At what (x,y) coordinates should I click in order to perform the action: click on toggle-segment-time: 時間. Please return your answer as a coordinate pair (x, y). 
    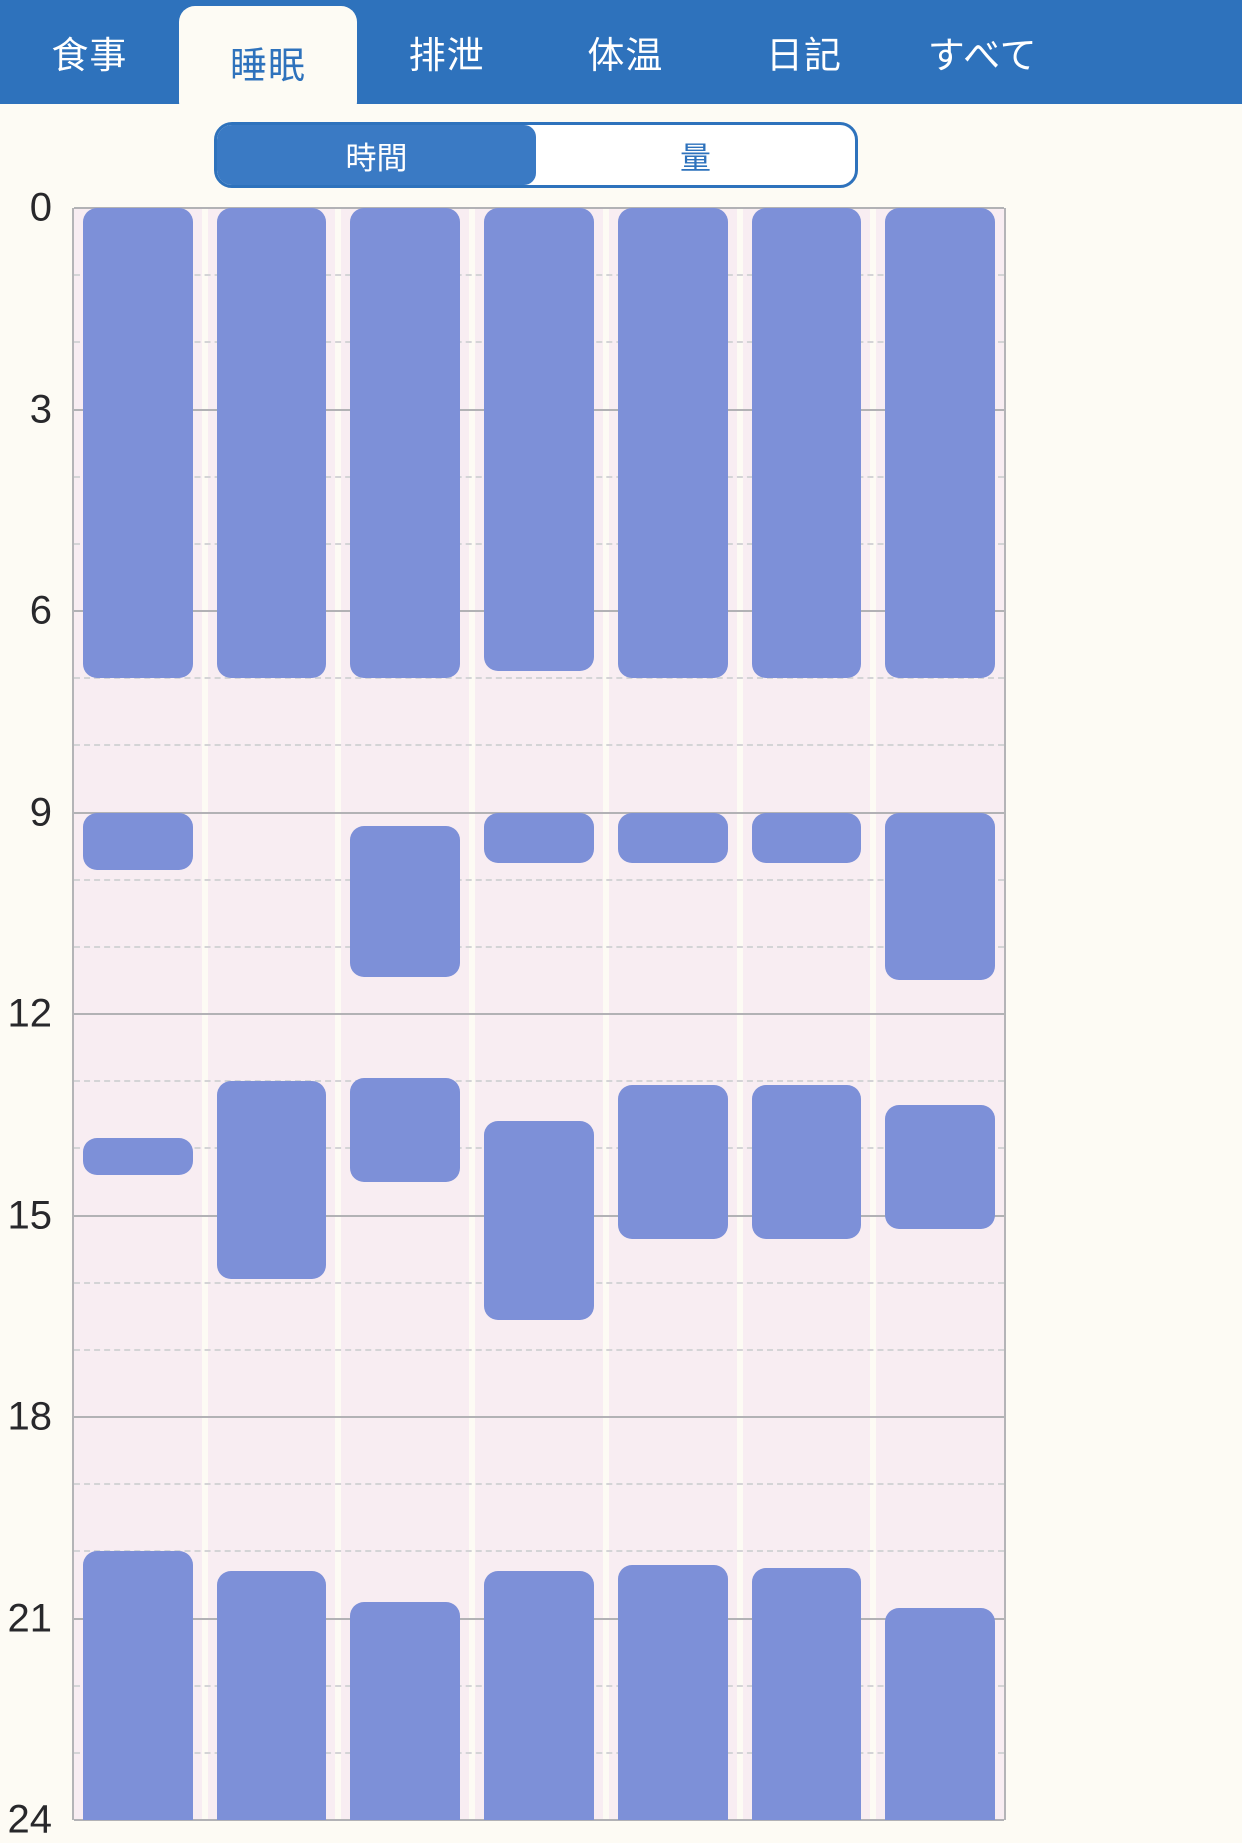
    Looking at the image, I should click on (376, 155).